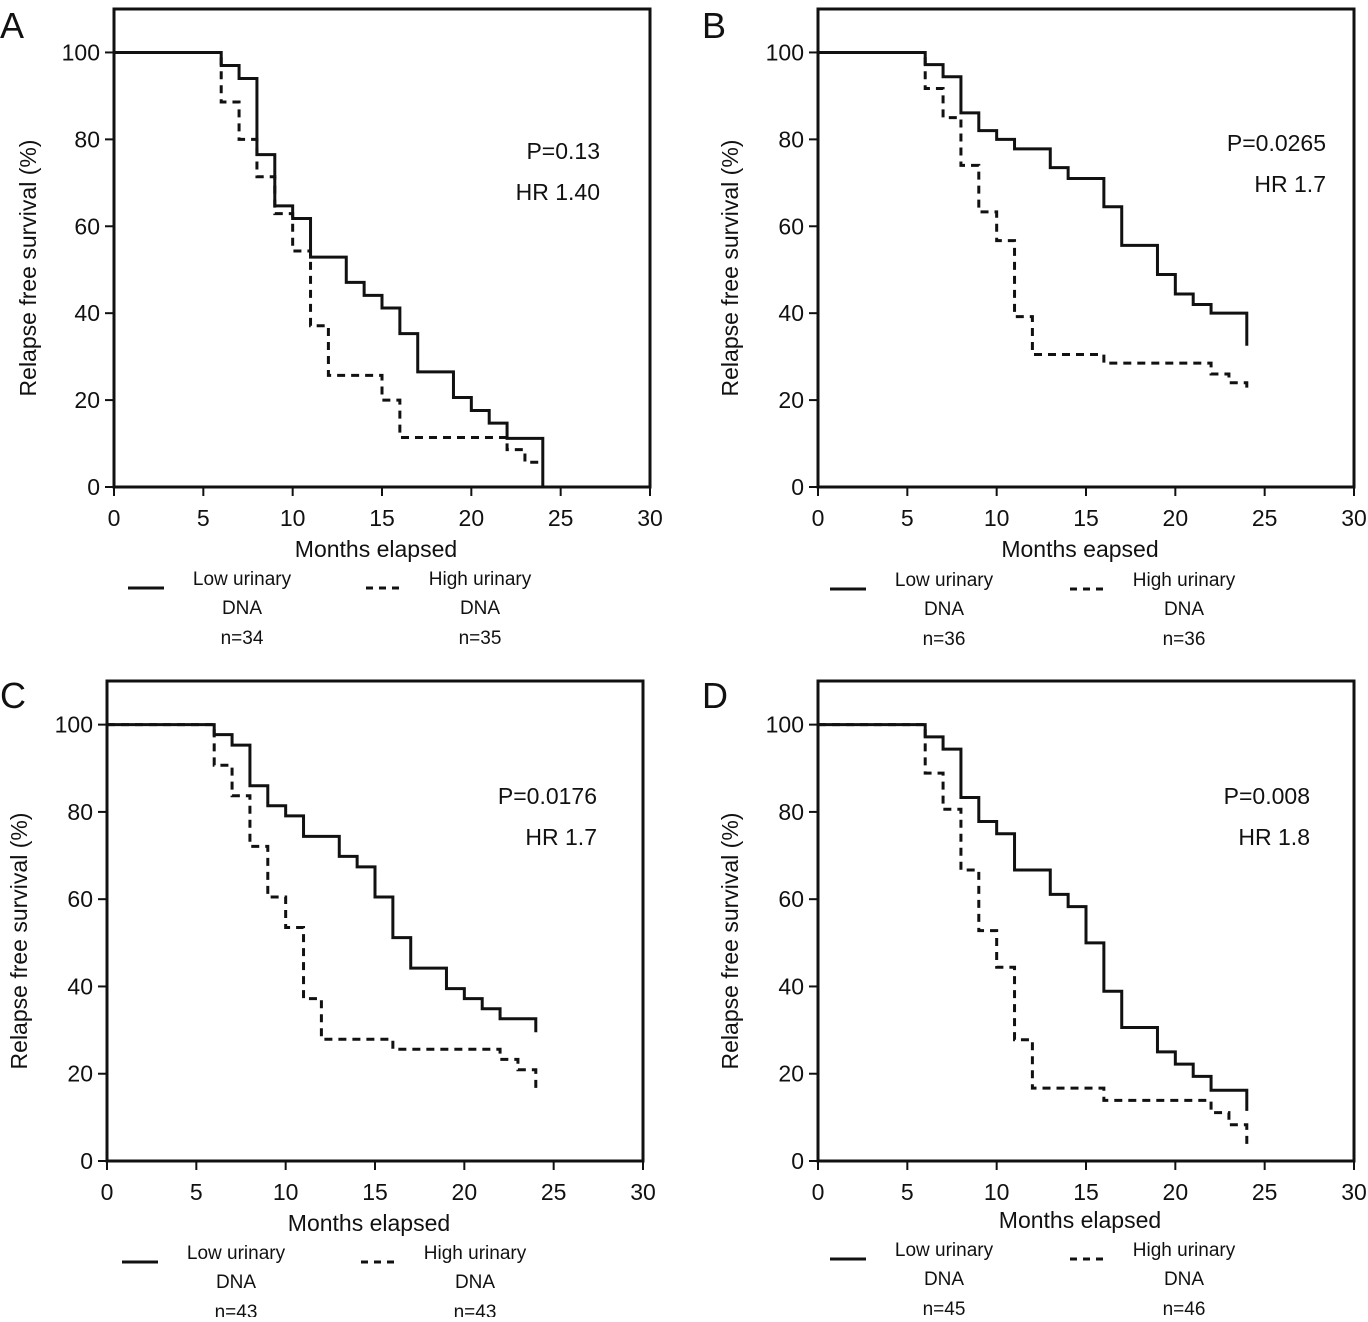  Describe the element at coordinates (547, 796) in the screenshot. I see `p-value-label: P=0.0176` at that location.